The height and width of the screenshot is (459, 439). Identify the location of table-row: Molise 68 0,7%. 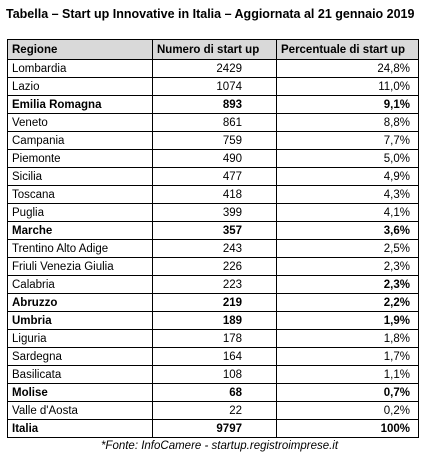
(213, 392).